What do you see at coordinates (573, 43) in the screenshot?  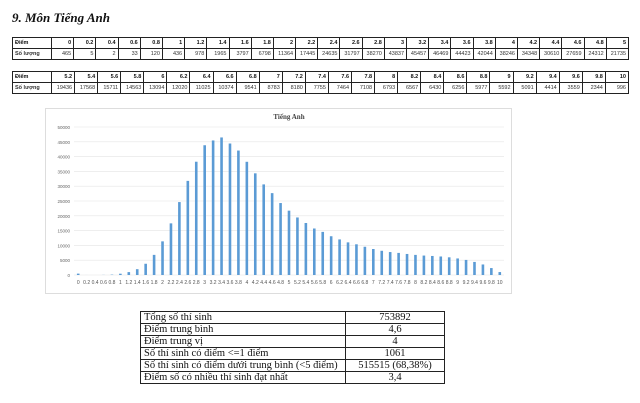 I see `score-cell: 4.6` at bounding box center [573, 43].